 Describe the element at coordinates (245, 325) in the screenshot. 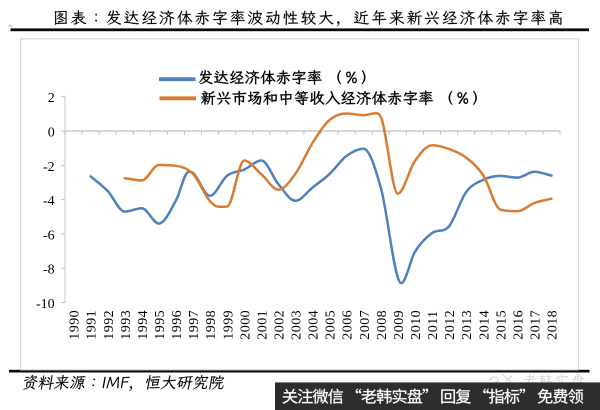

I see `svg-text: 2000` at that location.